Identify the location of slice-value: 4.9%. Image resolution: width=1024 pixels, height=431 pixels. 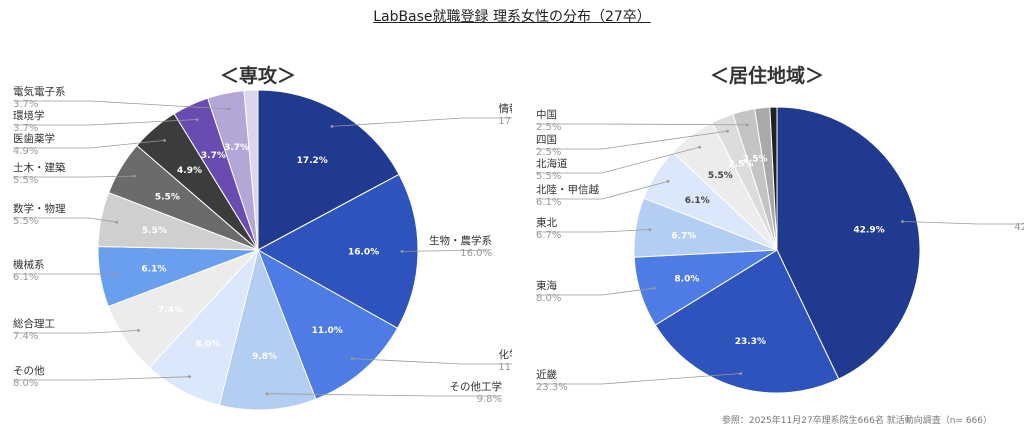
(25, 151).